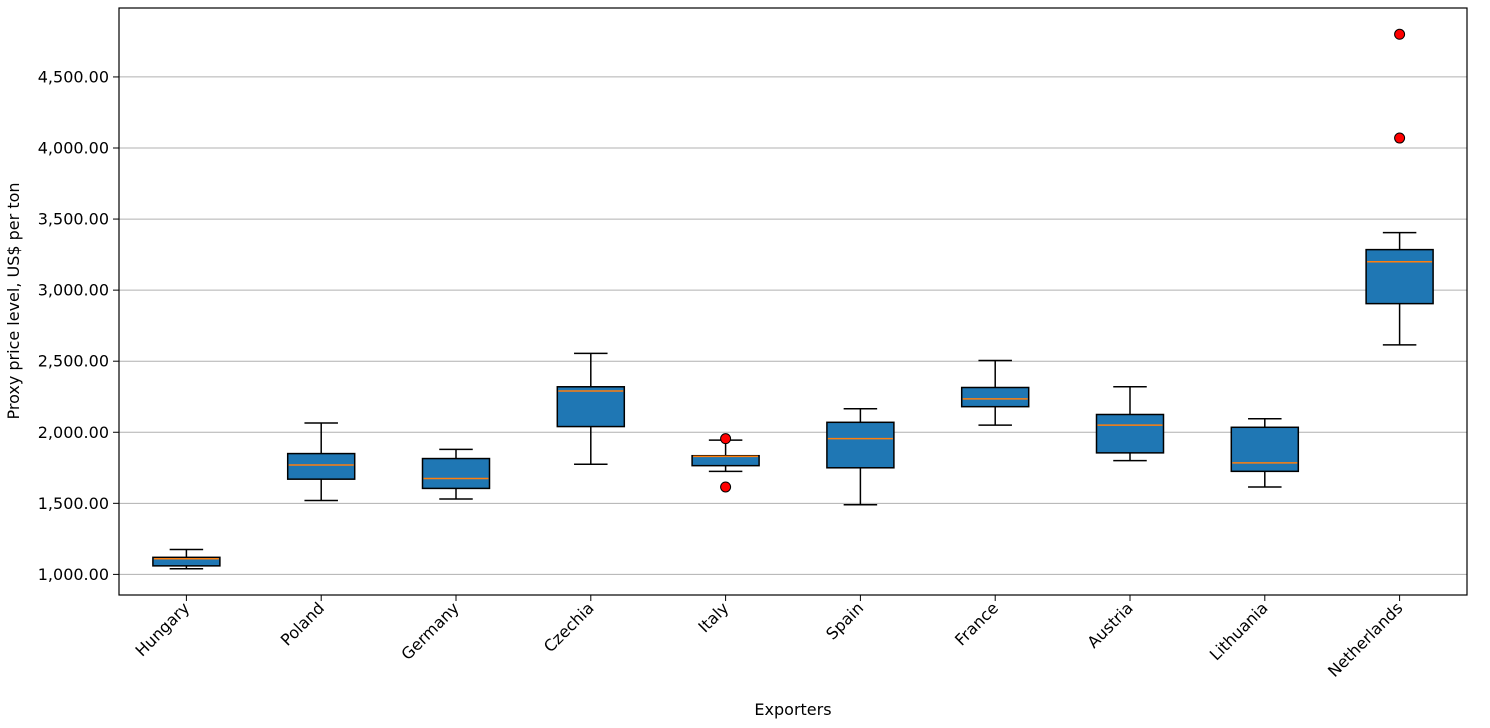 The width and height of the screenshot is (1490, 728). Describe the element at coordinates (73, 361) in the screenshot. I see `y-tick-label: 2,500.00` at that location.